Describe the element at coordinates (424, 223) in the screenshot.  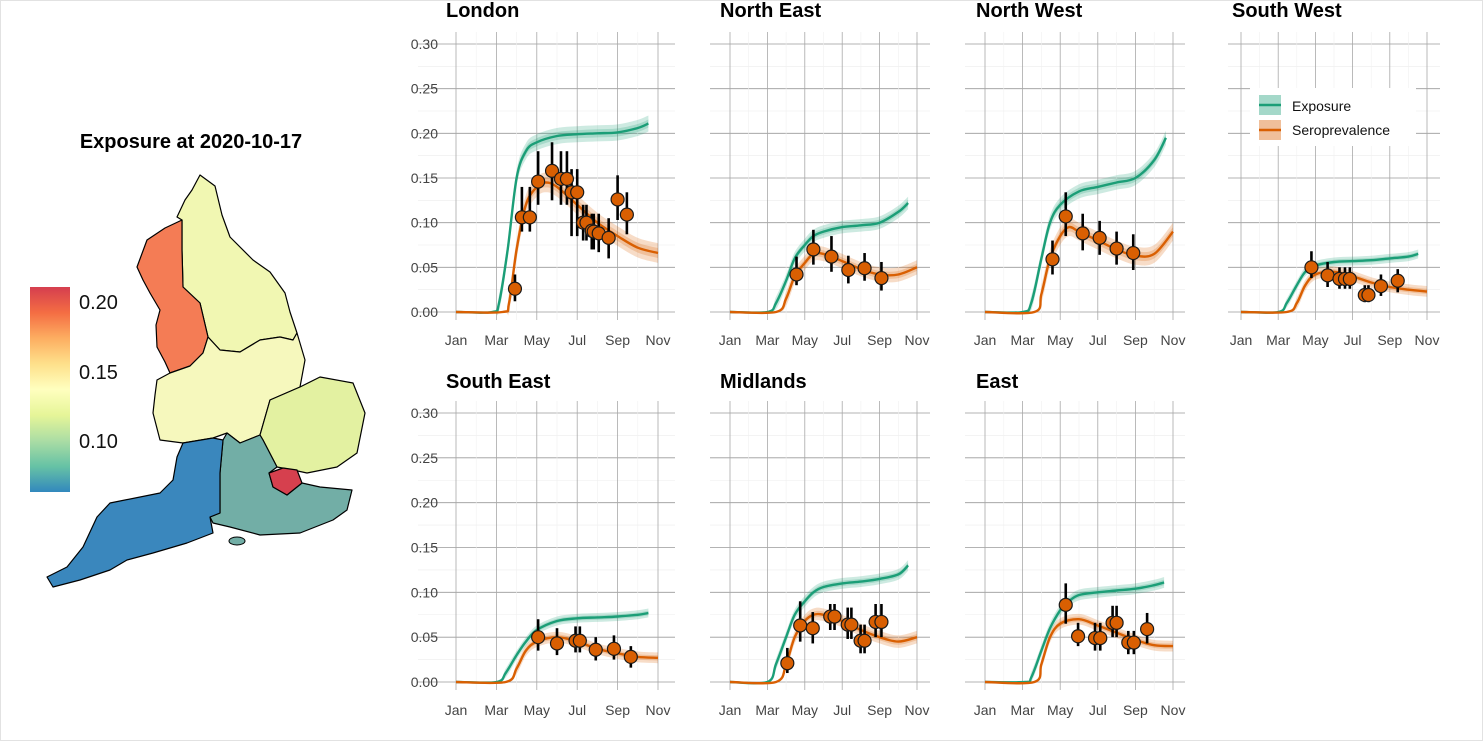
I see `y-tick-label: 0.10` at that location.